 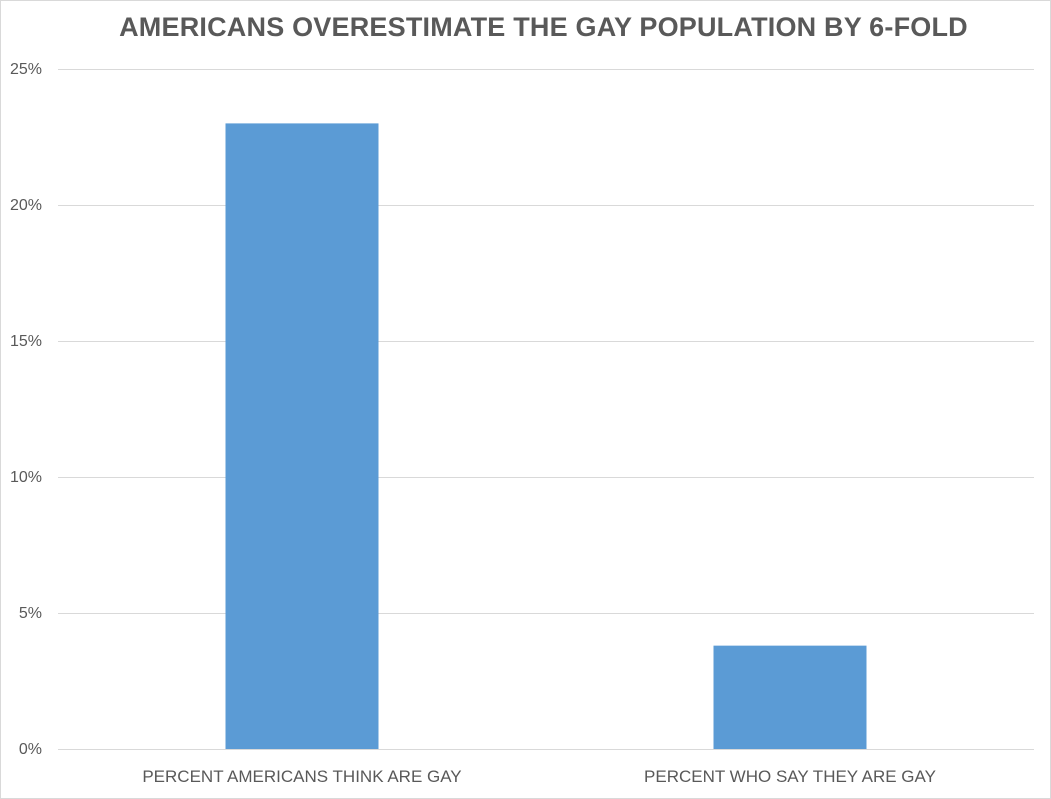 I want to click on y-axis-tick-labels: 0% 5% 10% 15% 20% 25%, so click(x=26, y=409).